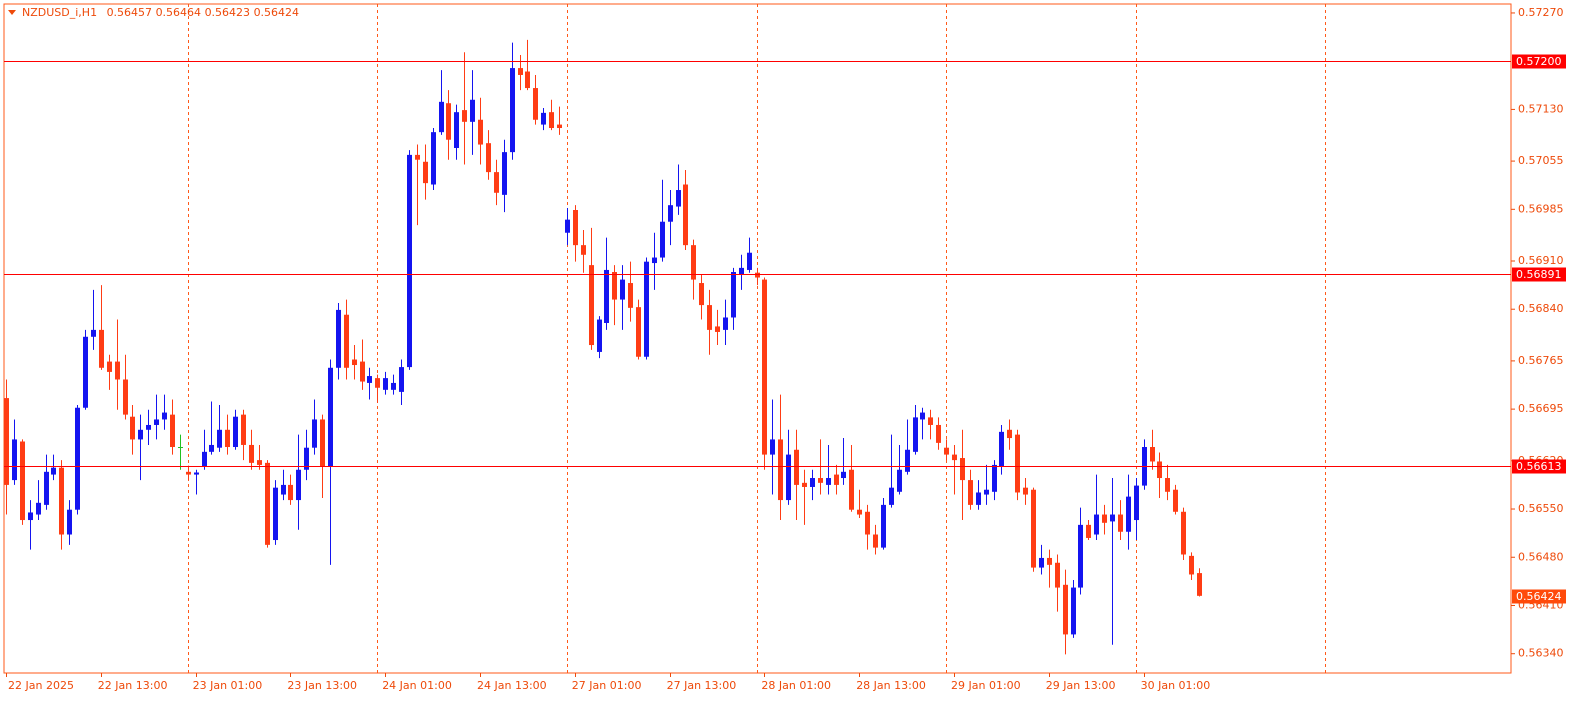 The image size is (1586, 708). What do you see at coordinates (228, 685) in the screenshot?
I see `x-tick-label: 23 Jan 01:00` at bounding box center [228, 685].